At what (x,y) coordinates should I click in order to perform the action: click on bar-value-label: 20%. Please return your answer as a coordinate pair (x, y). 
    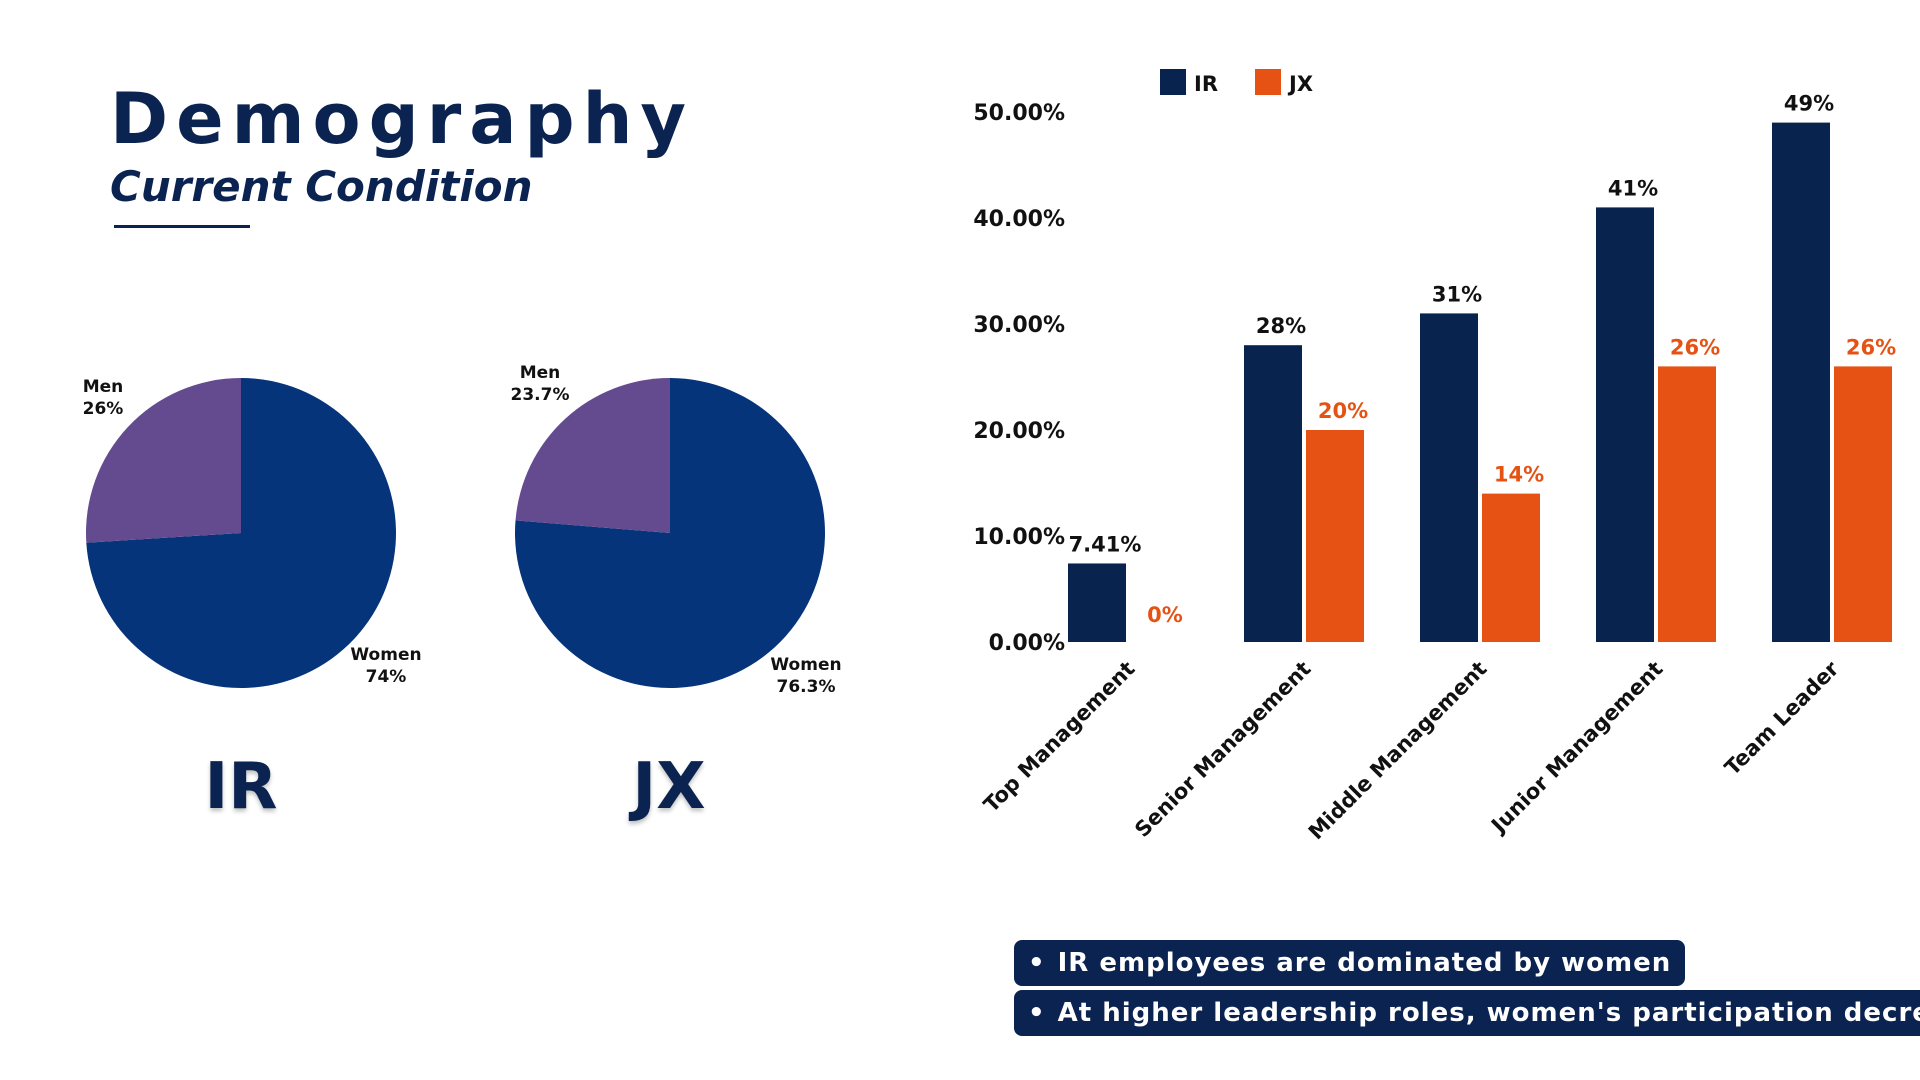
    Looking at the image, I should click on (1343, 411).